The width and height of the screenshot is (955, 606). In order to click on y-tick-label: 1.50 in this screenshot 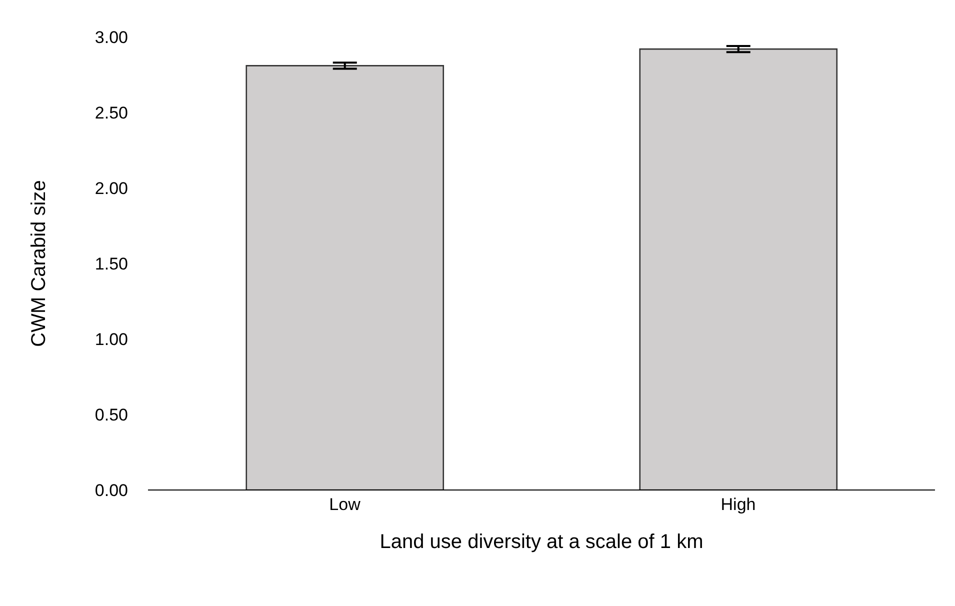, I will do `click(111, 264)`.